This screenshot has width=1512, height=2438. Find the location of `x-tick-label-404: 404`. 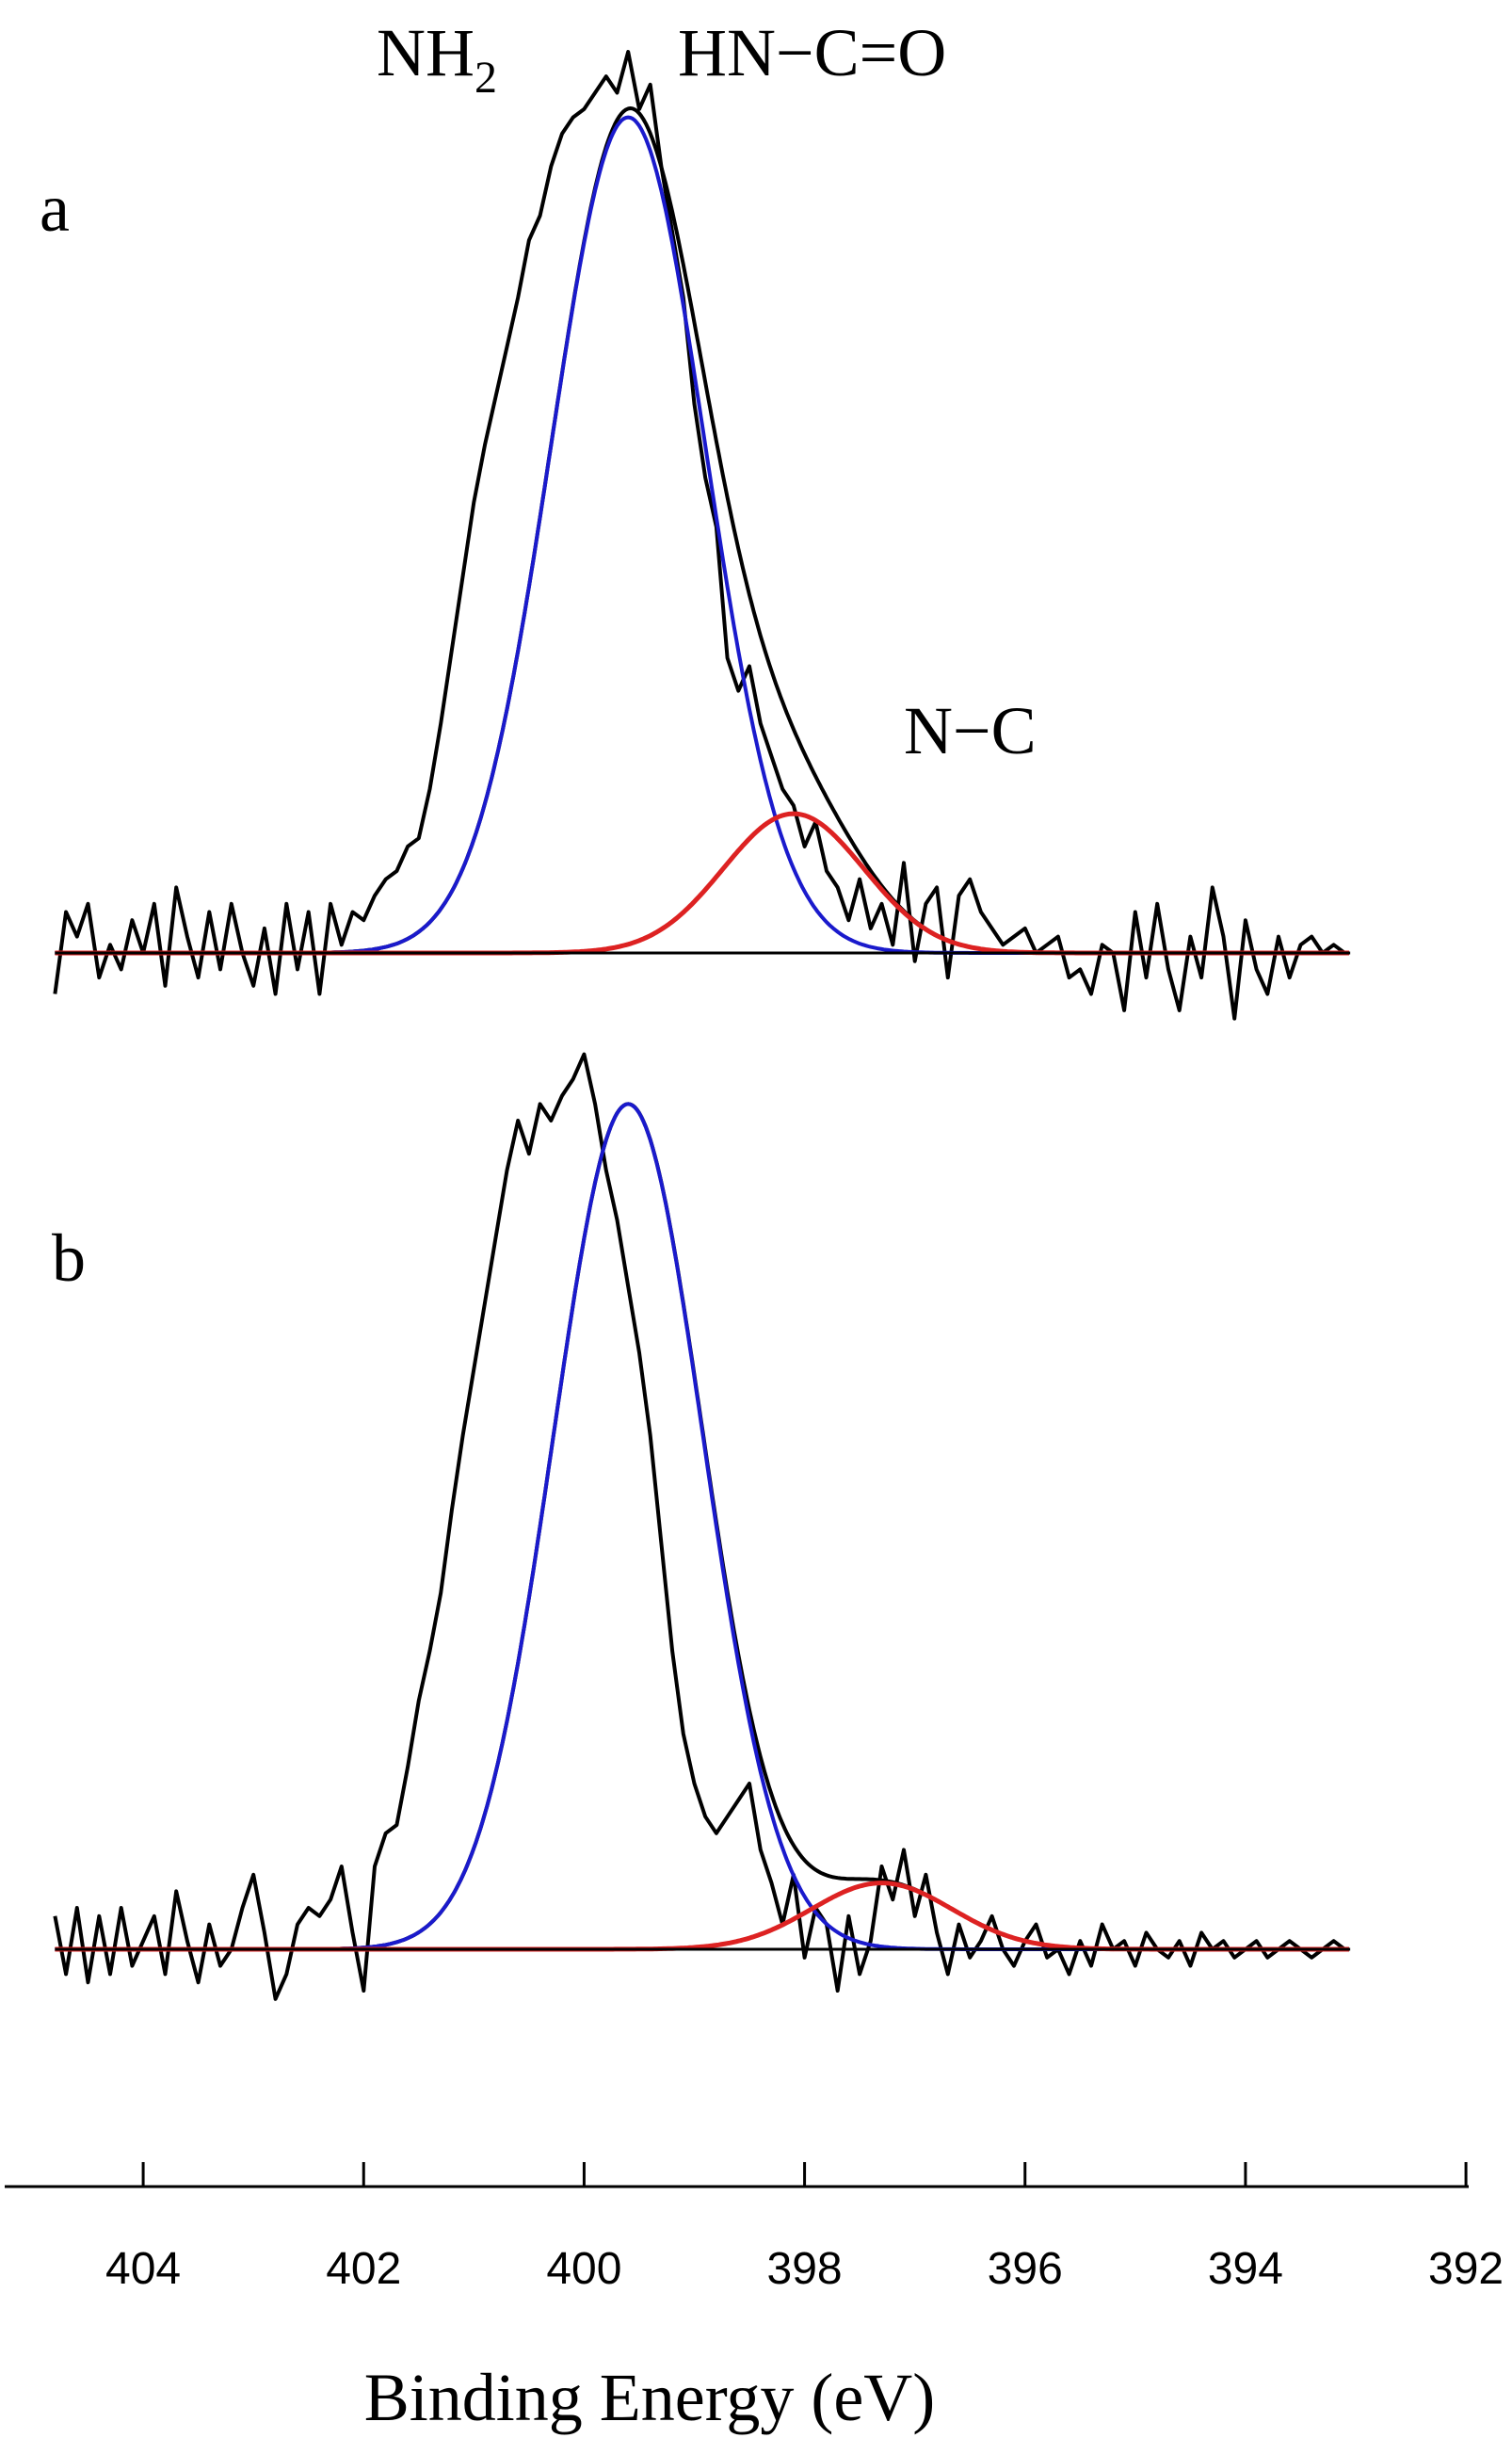

x-tick-label-404: 404 is located at coordinates (143, 2269).